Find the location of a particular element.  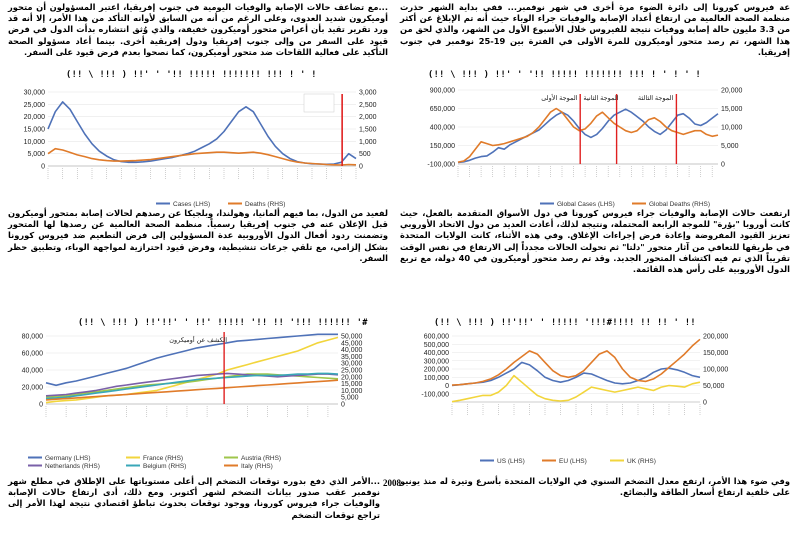

legend-label: Austria (RHS) is located at coordinates (261, 458).